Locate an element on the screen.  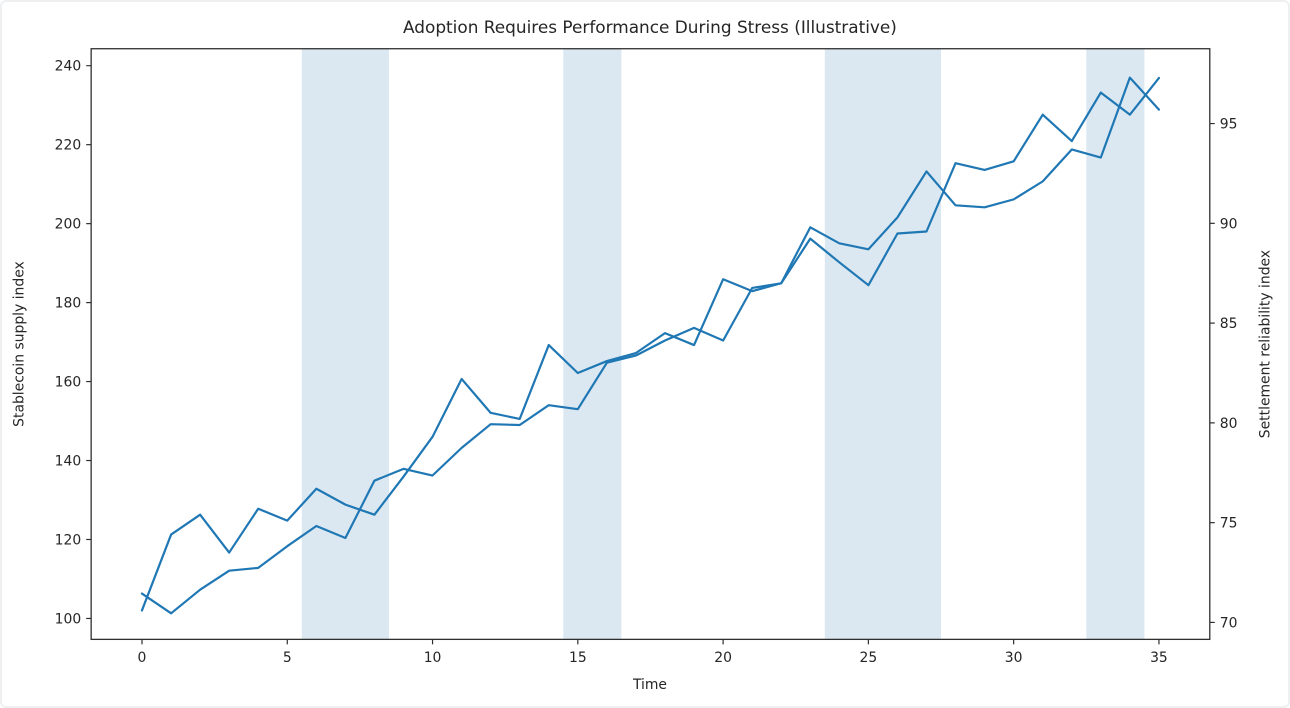
right-y-tick-label: 70 is located at coordinates (1229, 623).